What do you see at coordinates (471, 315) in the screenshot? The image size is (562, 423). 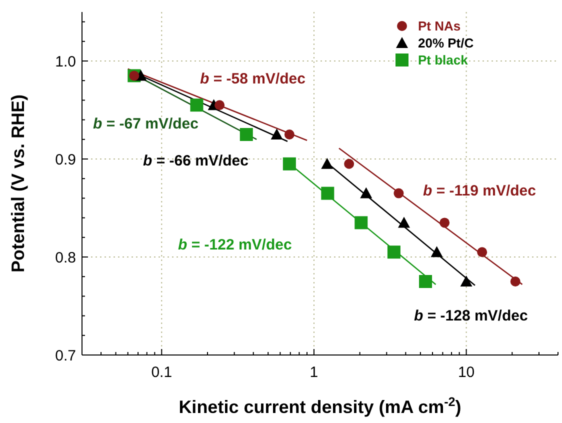 I see `annotation: b = -128 mV/dec` at bounding box center [471, 315].